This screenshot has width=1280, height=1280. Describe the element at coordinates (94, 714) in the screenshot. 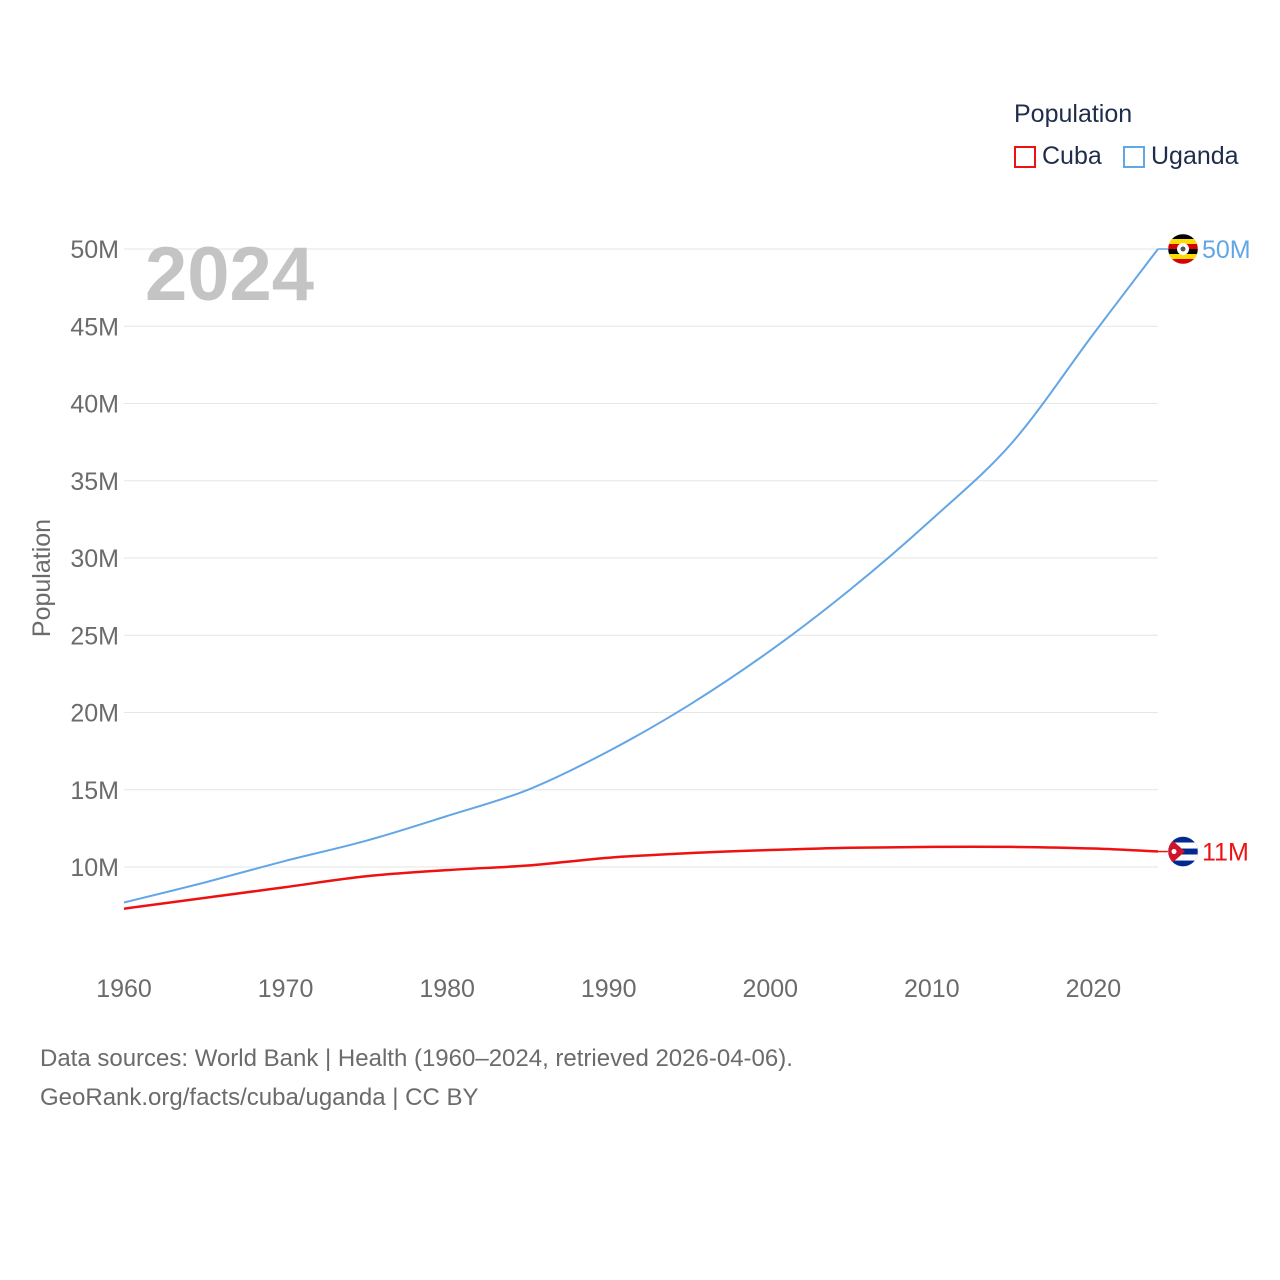

I see `y-tick-label: 20M` at that location.